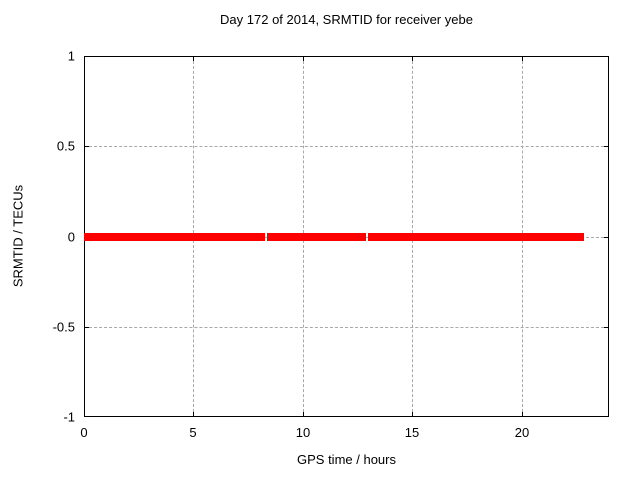 The width and height of the screenshot is (640, 480). Describe the element at coordinates (303, 432) in the screenshot. I see `x-tick-label: 10` at that location.